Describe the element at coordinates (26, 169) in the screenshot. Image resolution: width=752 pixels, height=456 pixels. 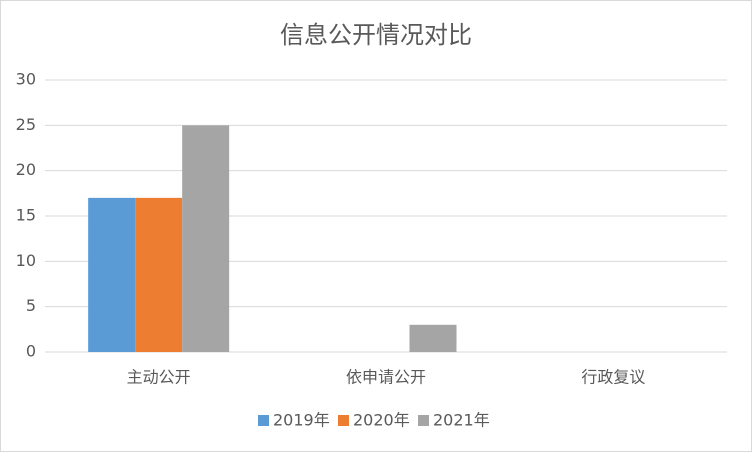
I see `y-tick-label: 20` at that location.